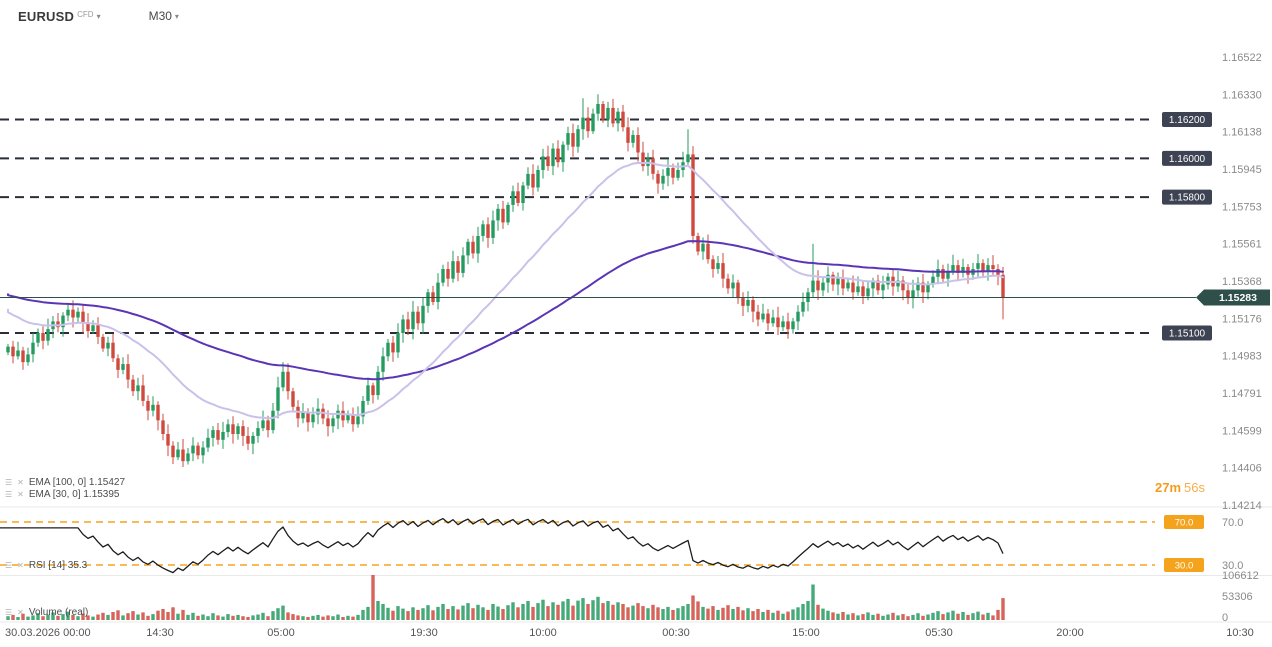 This screenshot has width=1272, height=647. Describe the element at coordinates (46, 16) in the screenshot. I see `symbol-label: EURUSD` at that location.